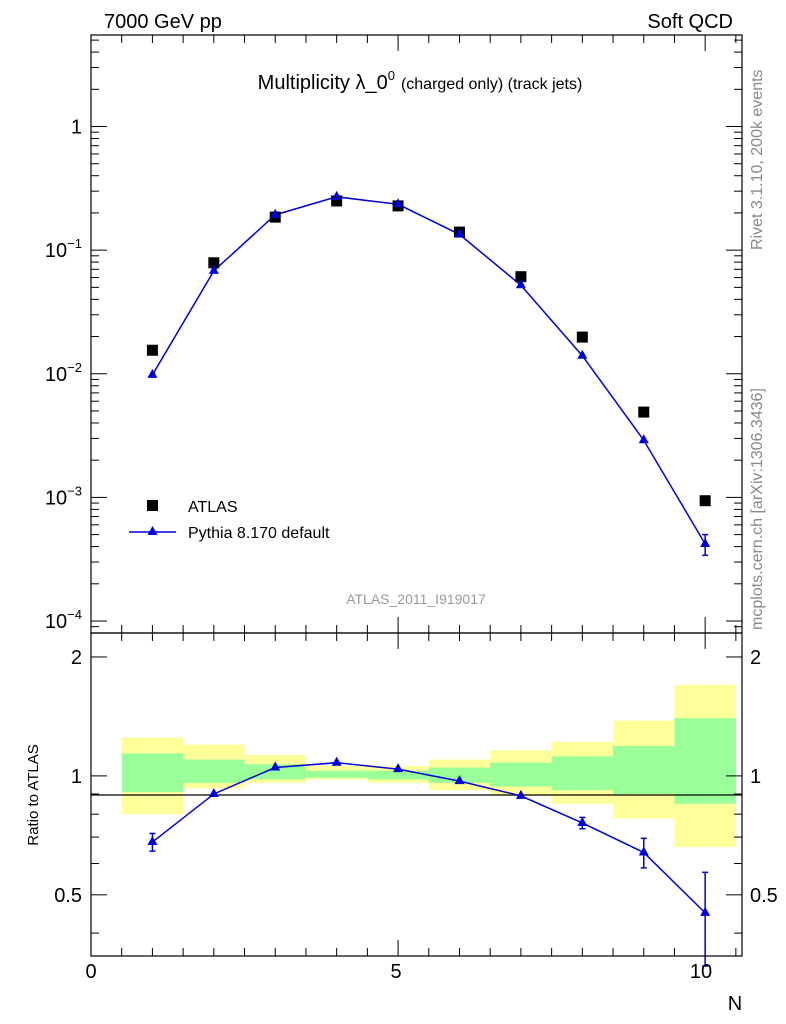  Describe the element at coordinates (323, 83) in the screenshot. I see `main-title-text: Multiplicity λ_0` at that location.